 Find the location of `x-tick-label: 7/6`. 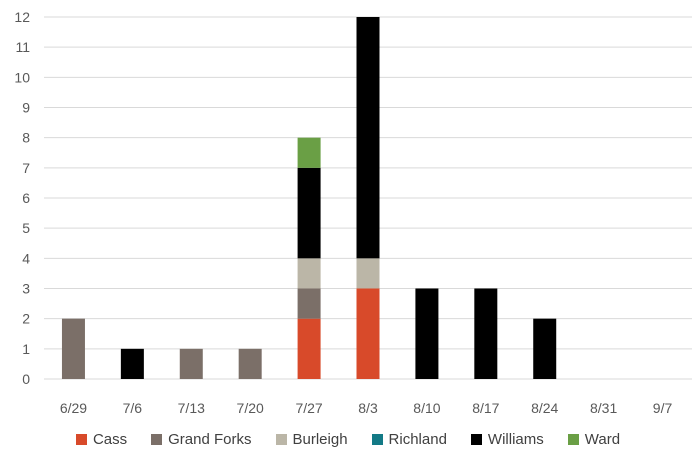

x-tick-label: 7/6 is located at coordinates (133, 408).